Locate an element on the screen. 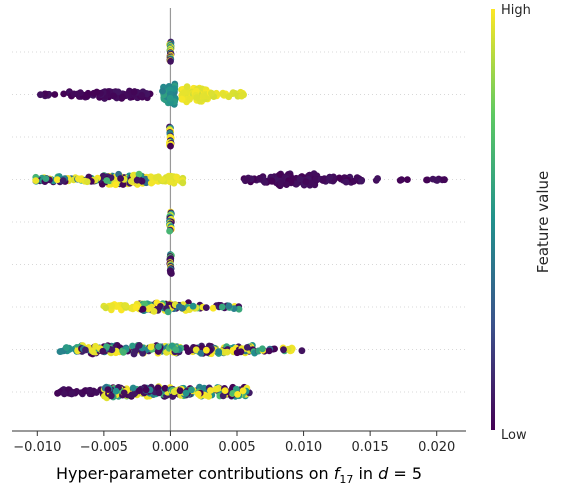  x-tick-label: −0.010 is located at coordinates (37, 447).